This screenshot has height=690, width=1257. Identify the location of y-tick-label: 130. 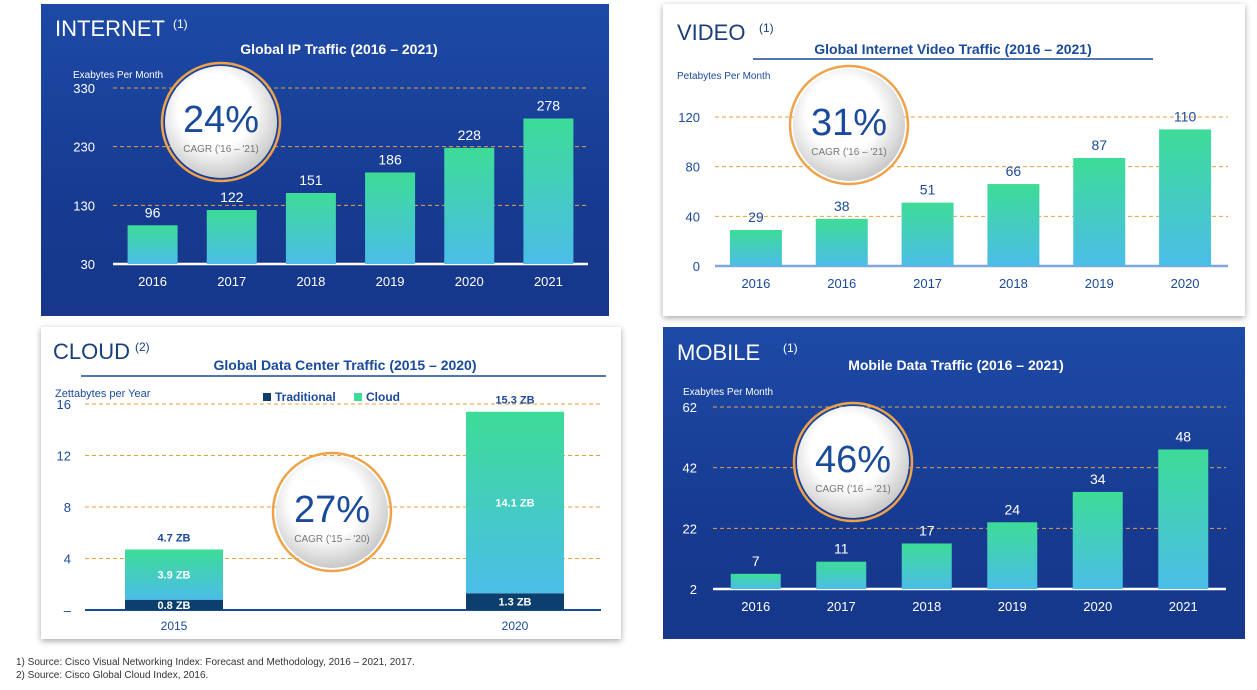
(84, 205).